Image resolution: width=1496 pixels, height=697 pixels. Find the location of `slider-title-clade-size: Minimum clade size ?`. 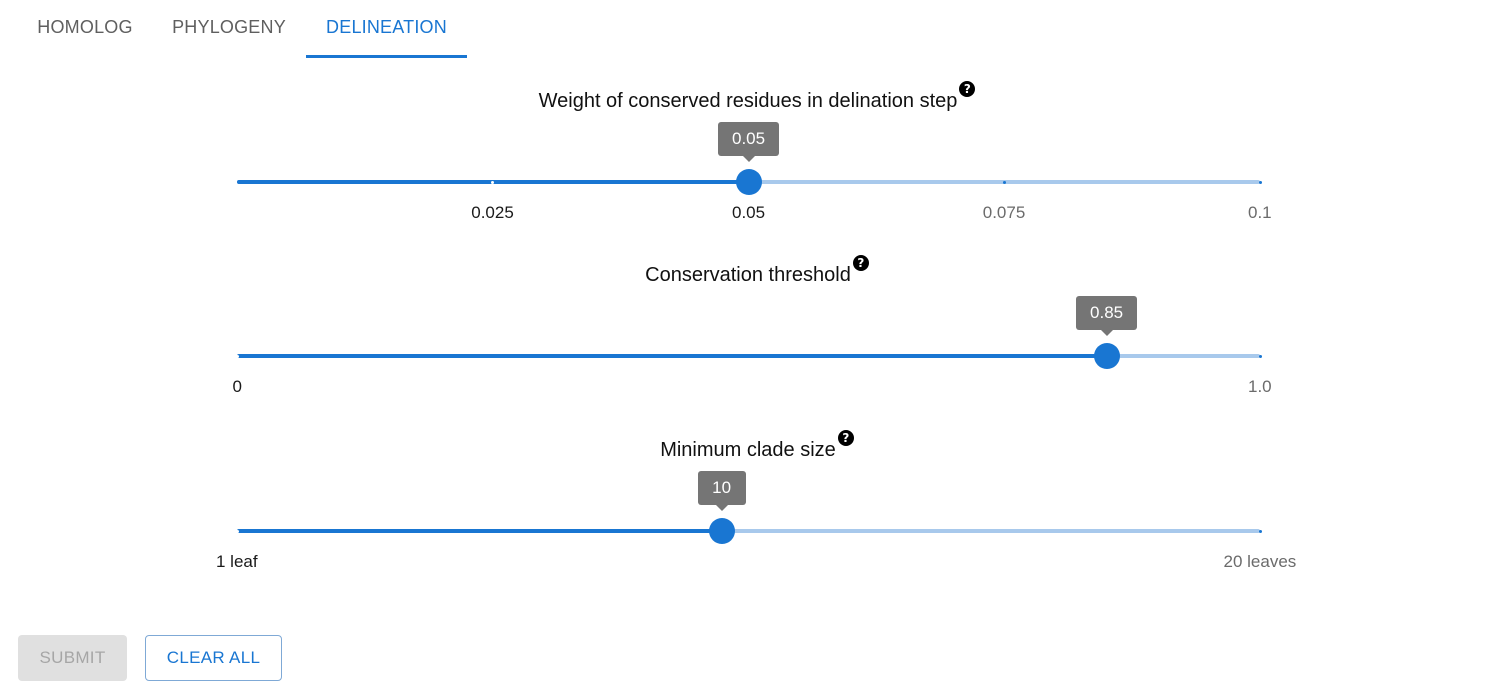

slider-title-clade-size: Minimum clade size ? is located at coordinates (748, 446).